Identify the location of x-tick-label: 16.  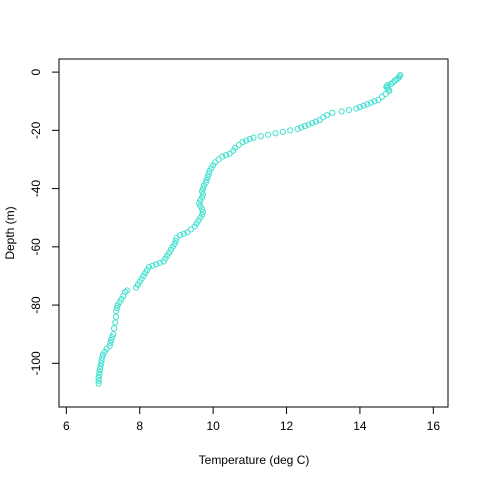
(434, 426).